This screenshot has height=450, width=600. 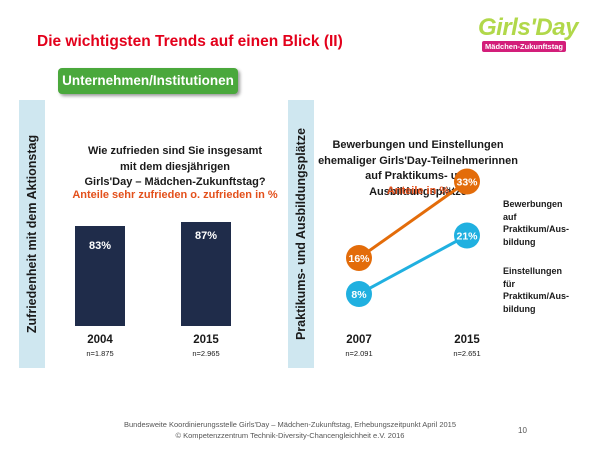 What do you see at coordinates (148, 81) in the screenshot?
I see `section-badge: Unternehmen/Institutionen` at bounding box center [148, 81].